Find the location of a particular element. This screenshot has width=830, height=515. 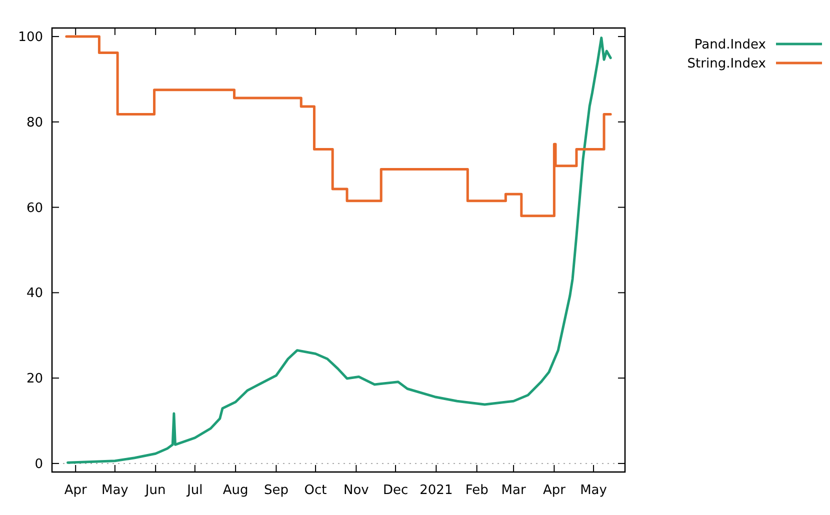

x-tick-label: Aug is located at coordinates (235, 490).